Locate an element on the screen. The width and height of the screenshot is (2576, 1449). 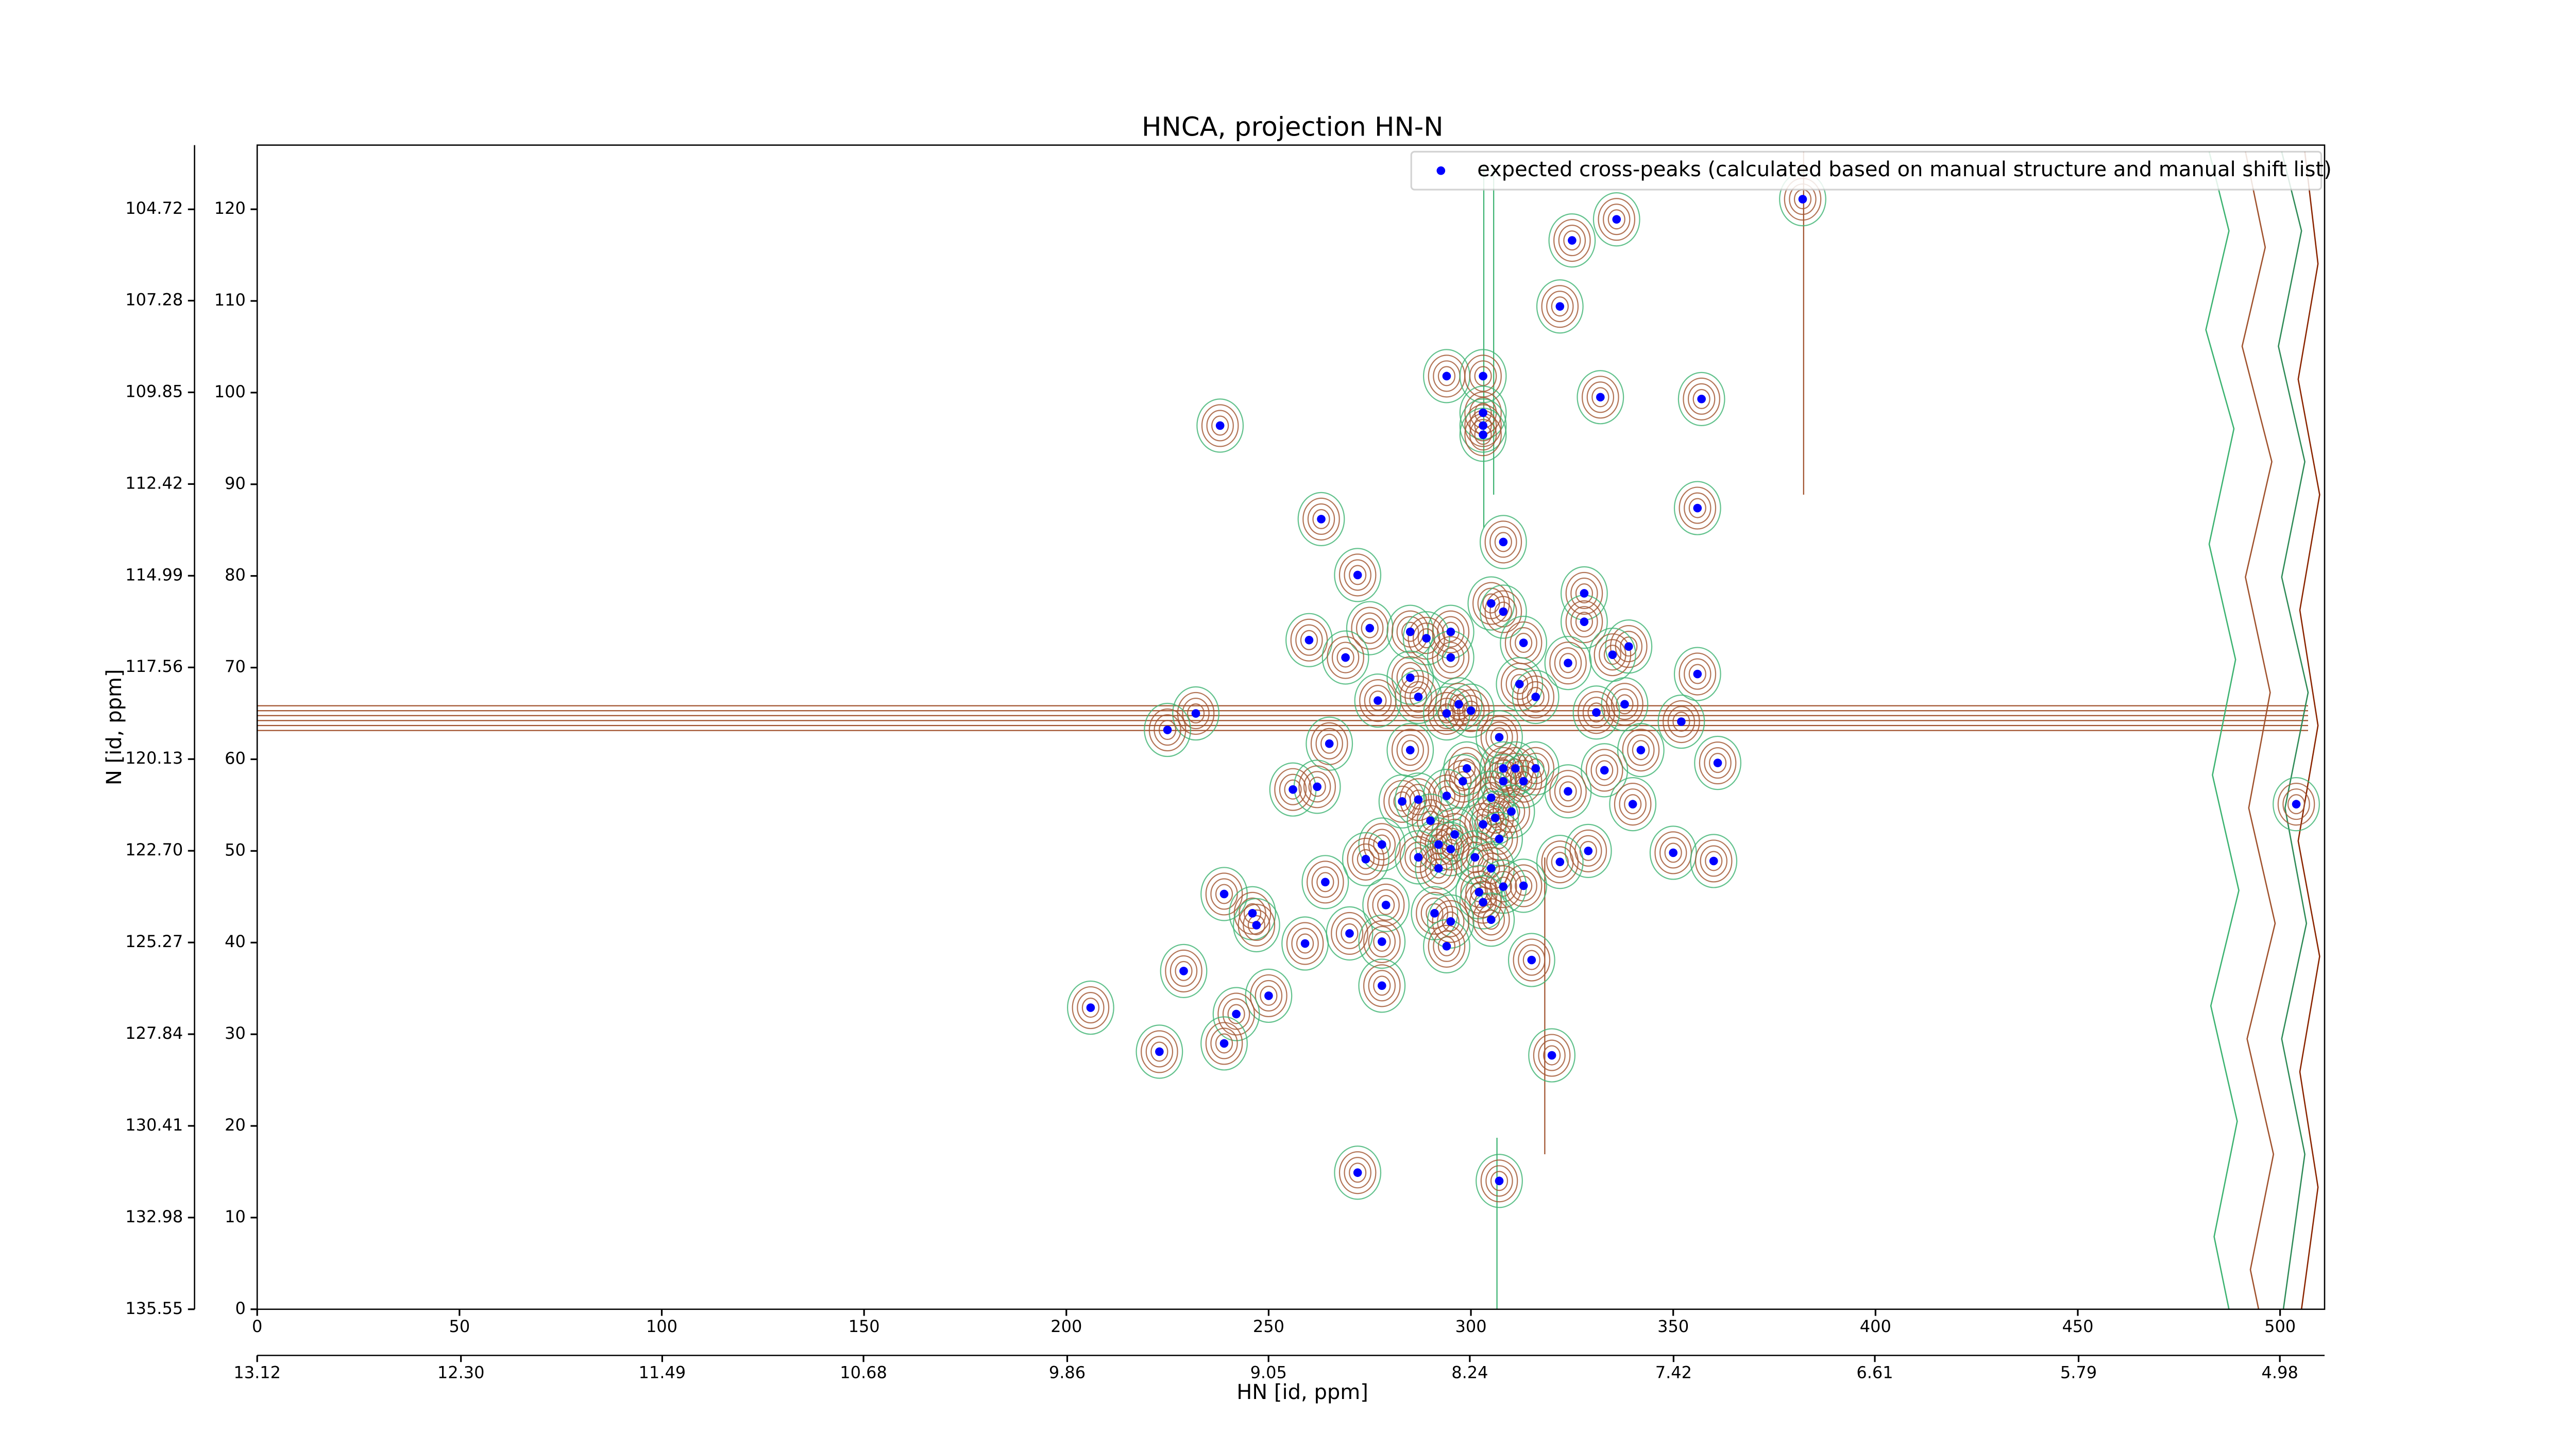
y-tick-label: 50 is located at coordinates (235, 850).